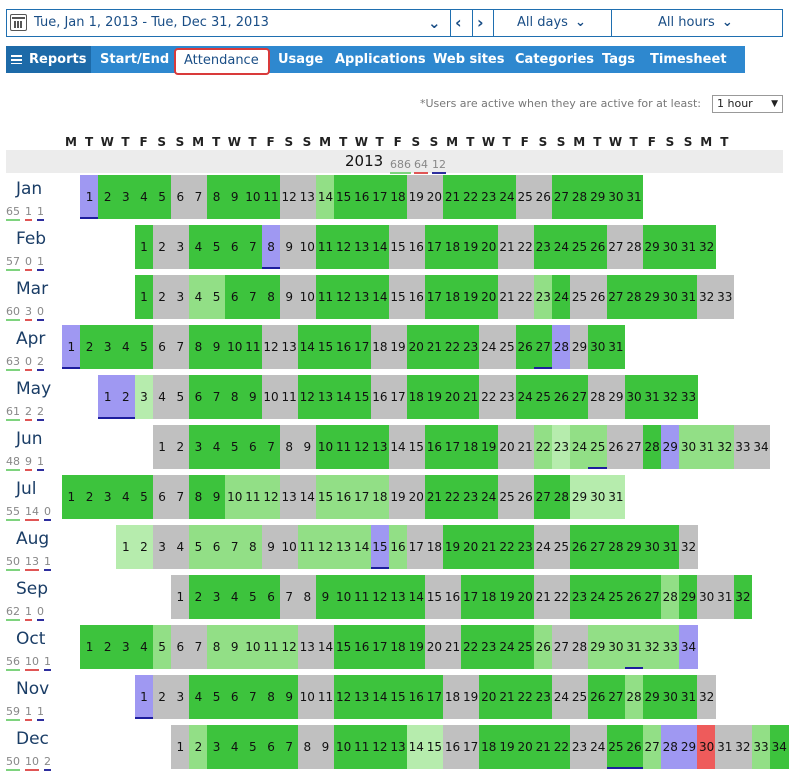 The width and height of the screenshot is (789, 778). I want to click on day-cell: 34, so click(761, 447).